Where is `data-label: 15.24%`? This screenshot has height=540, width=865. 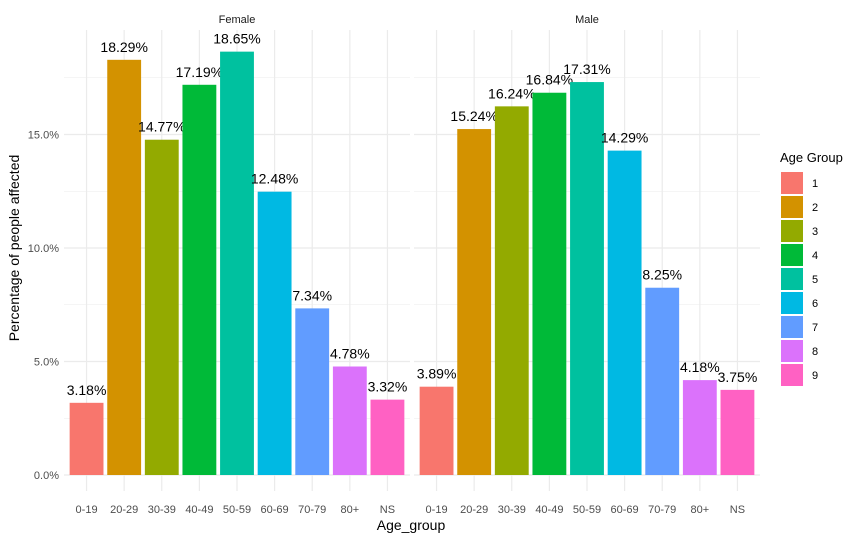 data-label: 15.24% is located at coordinates (473, 116).